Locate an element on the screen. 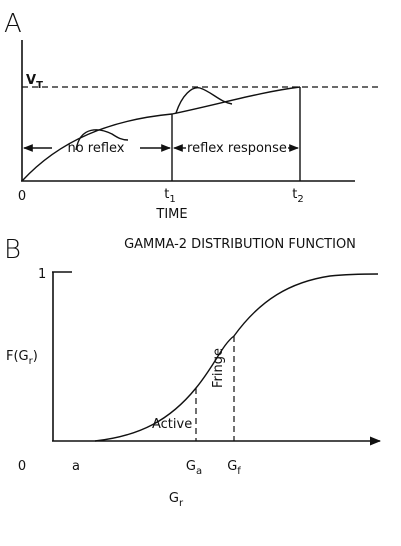  threshold-label: VT is located at coordinates (34, 82).